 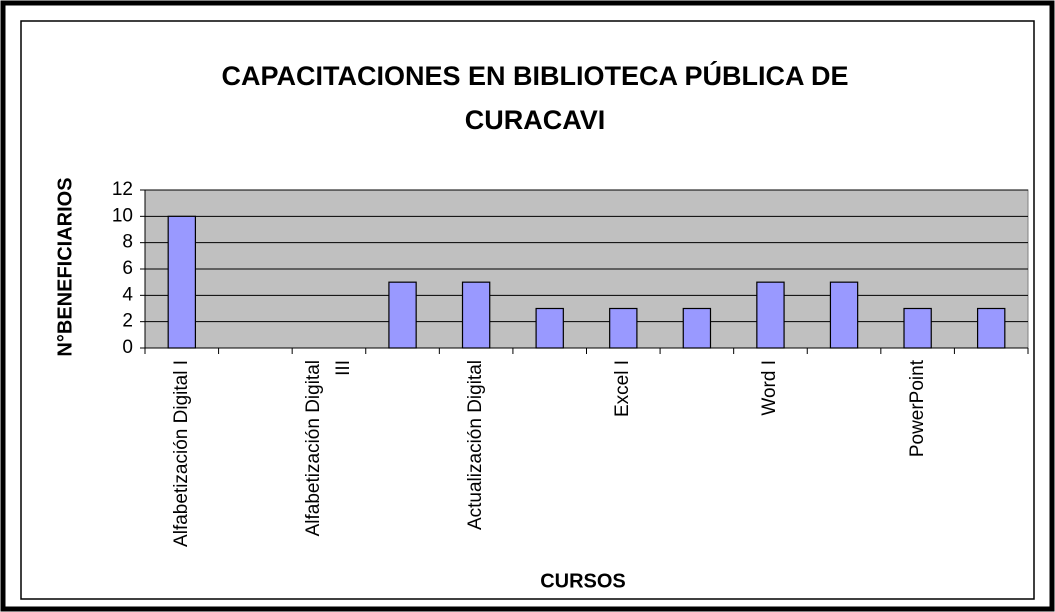 What do you see at coordinates (122, 189) in the screenshot?
I see `y-tick-label: 12` at bounding box center [122, 189].